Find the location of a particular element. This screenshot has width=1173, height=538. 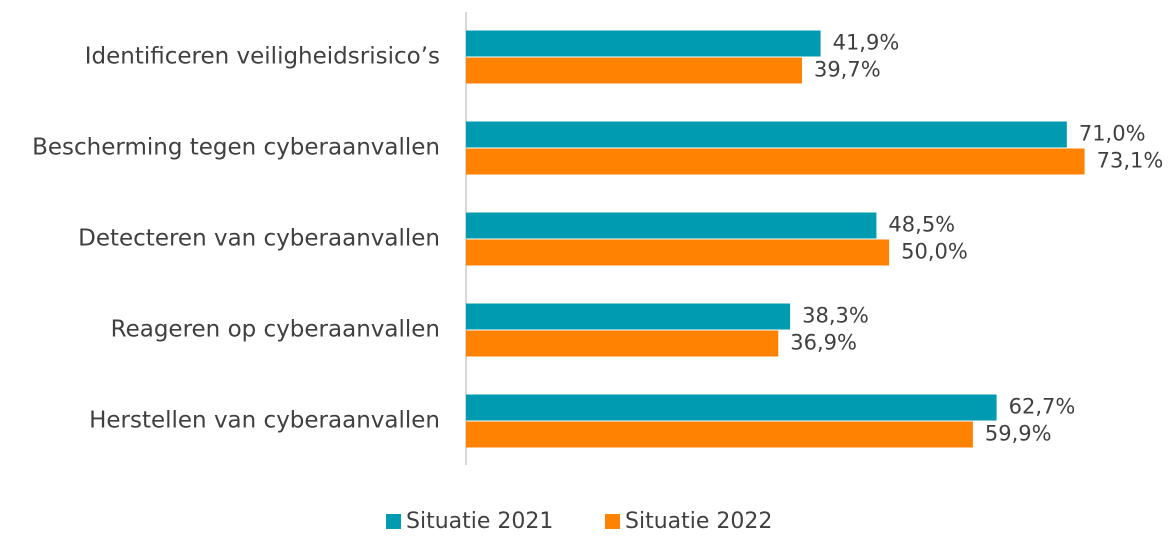

value-label: 39,7% is located at coordinates (847, 70).